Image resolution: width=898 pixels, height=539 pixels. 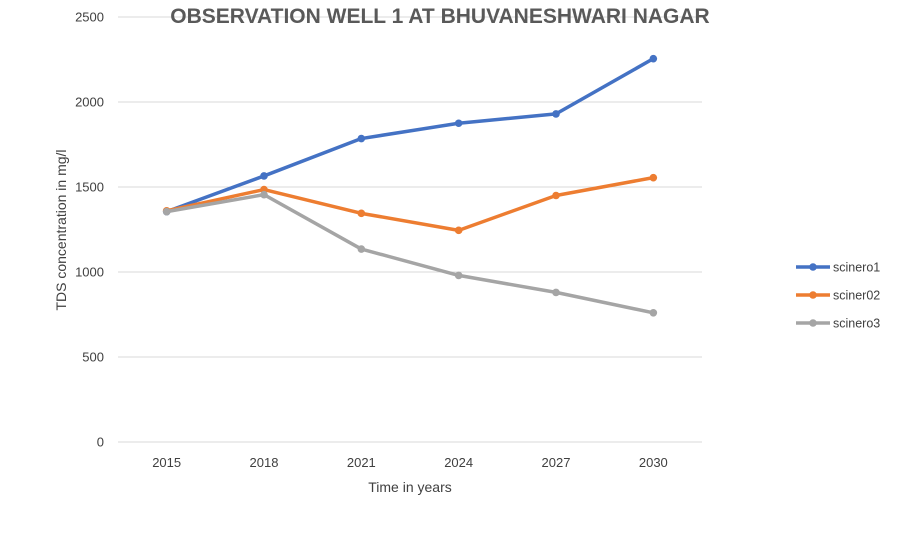 I want to click on legend-label: scinero3, so click(x=856, y=324).